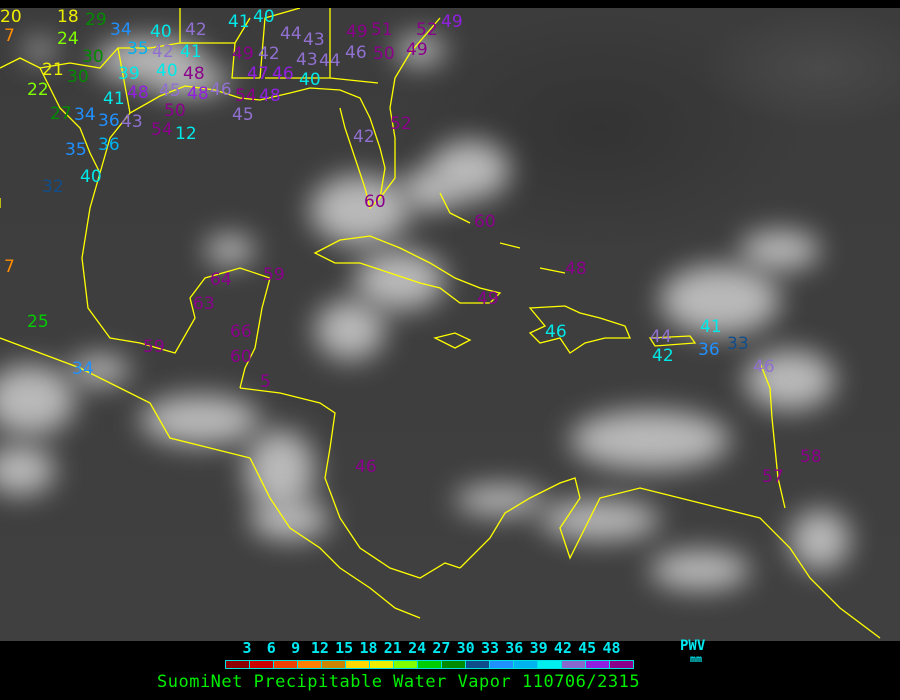 This screenshot has width=900, height=700. Describe the element at coordinates (562, 648) in the screenshot. I see `legend-tick: 42` at that location.